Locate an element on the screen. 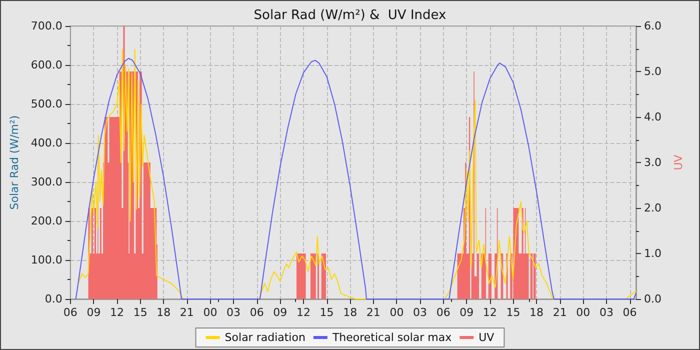 The width and height of the screenshot is (700, 350). y2-tick-label: 2.0 is located at coordinates (653, 208).